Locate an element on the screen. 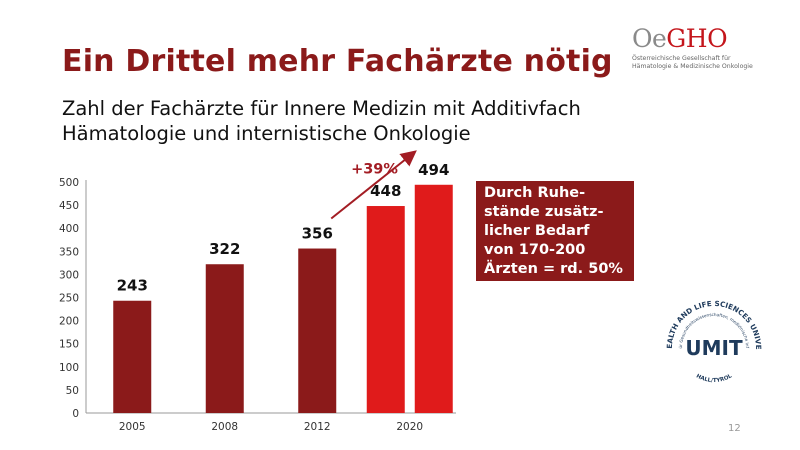  oegho-mark: OeGHO is located at coordinates (680, 38).